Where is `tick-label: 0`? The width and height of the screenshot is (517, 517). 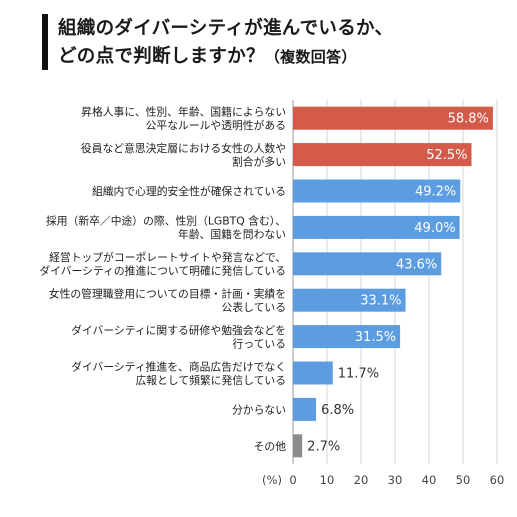 tick-label: 0 is located at coordinates (292, 480).